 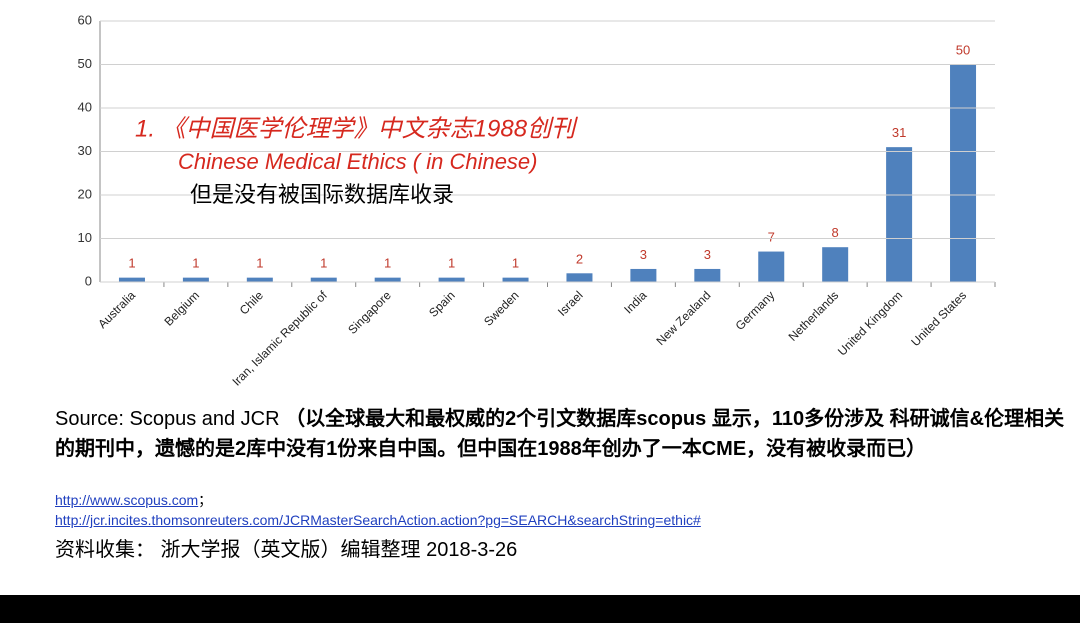 What do you see at coordinates (684, 318) in the screenshot?
I see `x-tick-label: New Zealand` at bounding box center [684, 318].